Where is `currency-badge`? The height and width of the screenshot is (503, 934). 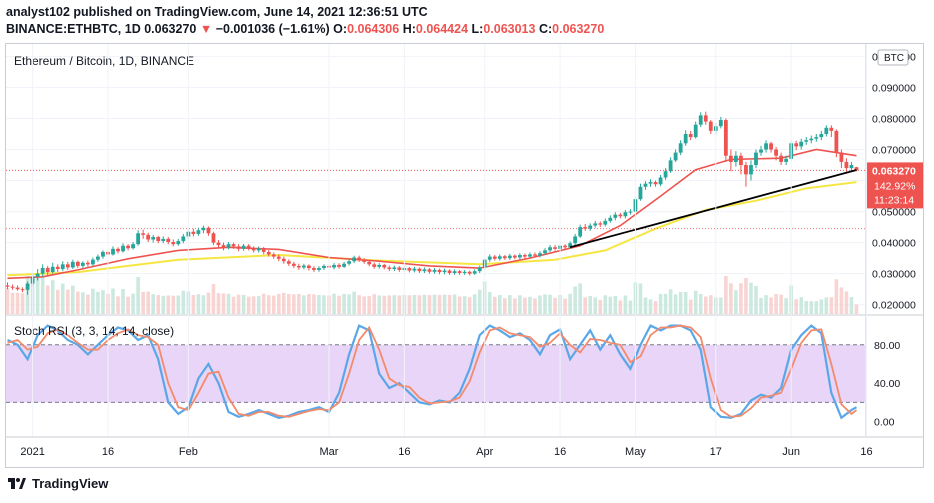
currency-badge is located at coordinates (893, 57).